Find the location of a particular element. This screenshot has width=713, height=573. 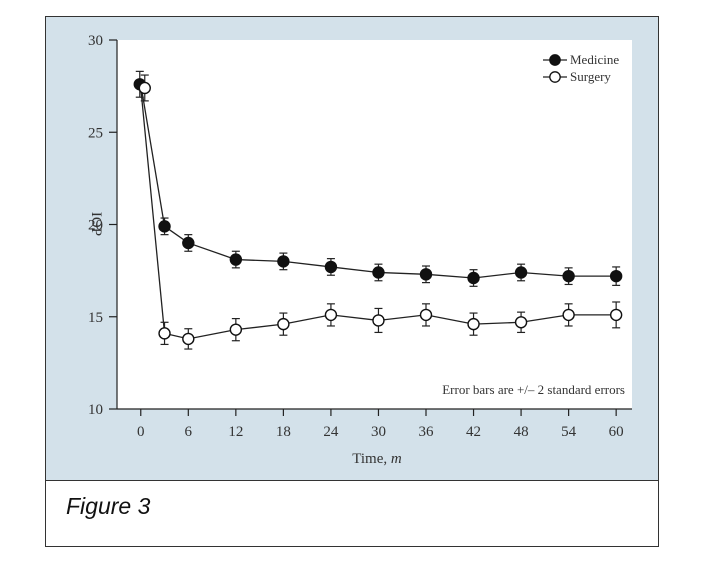

error-bar-note: Error bars are +/– 2 standard errors is located at coordinates (533, 389).